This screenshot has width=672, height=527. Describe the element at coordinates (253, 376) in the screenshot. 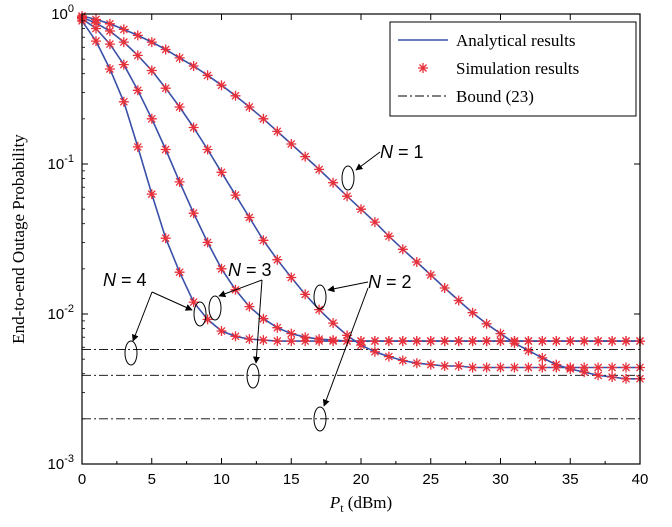

I see `annotation-ellipse-N3-b` at that location.